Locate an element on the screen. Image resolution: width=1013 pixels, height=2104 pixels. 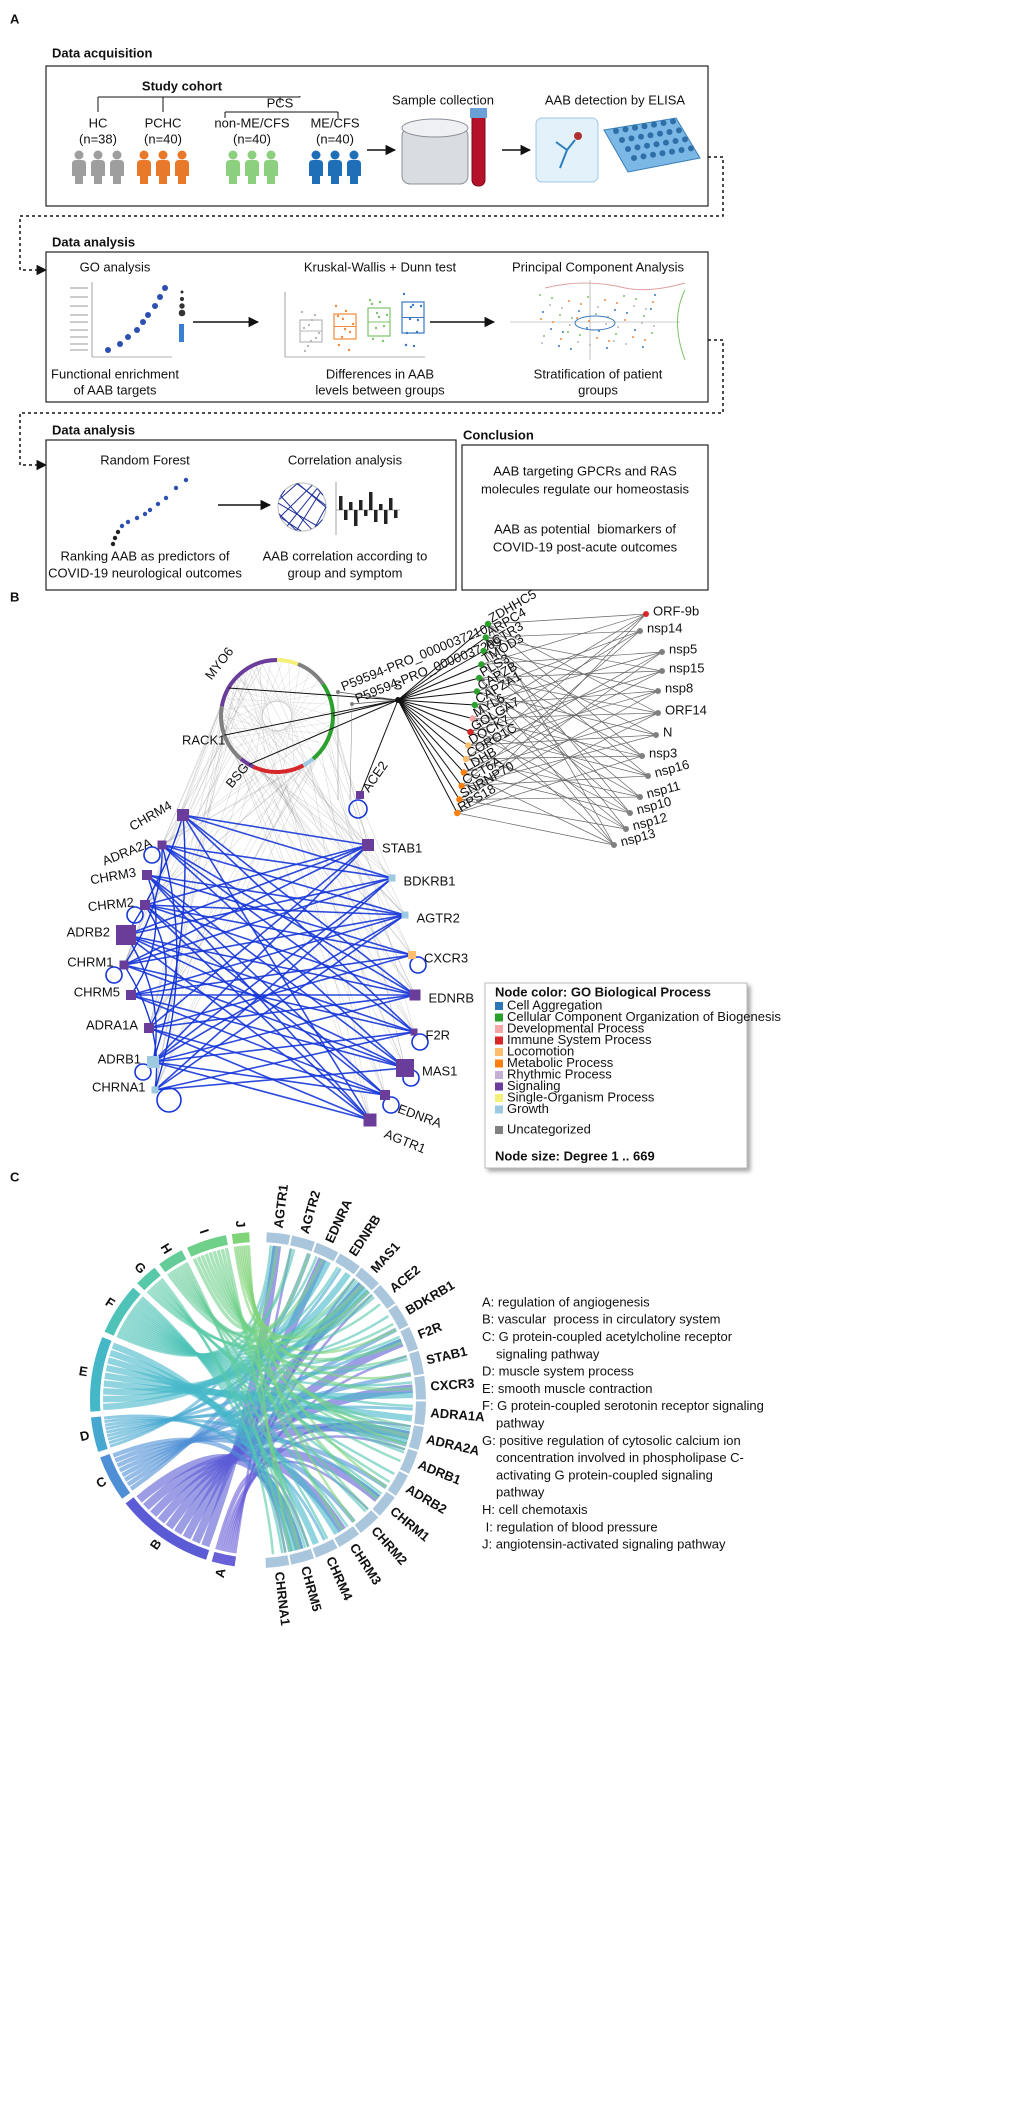
analysis-title: Kruskal-Wallis + Dunn test is located at coordinates (380, 266).